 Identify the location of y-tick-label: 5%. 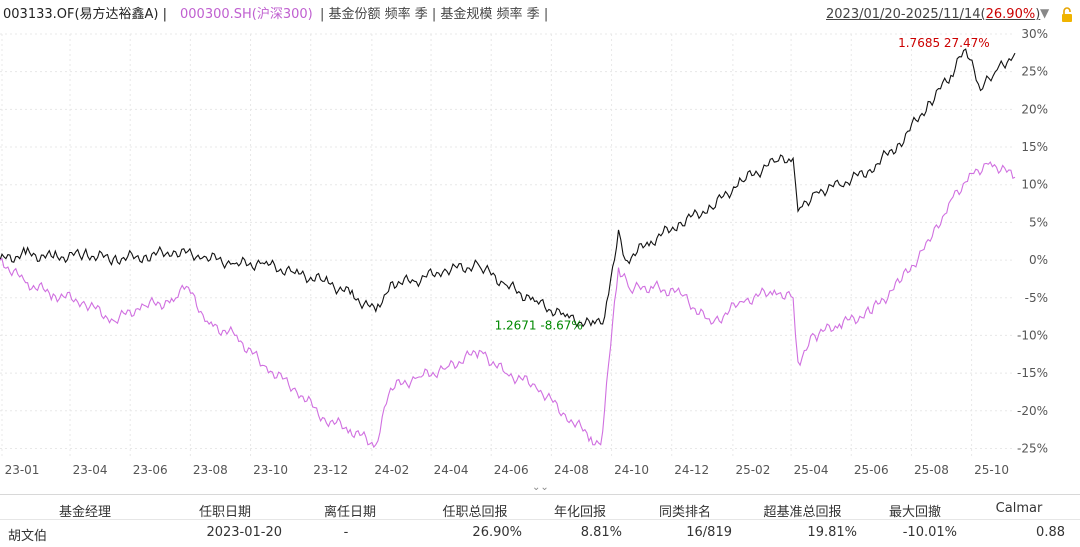
(1038, 222).